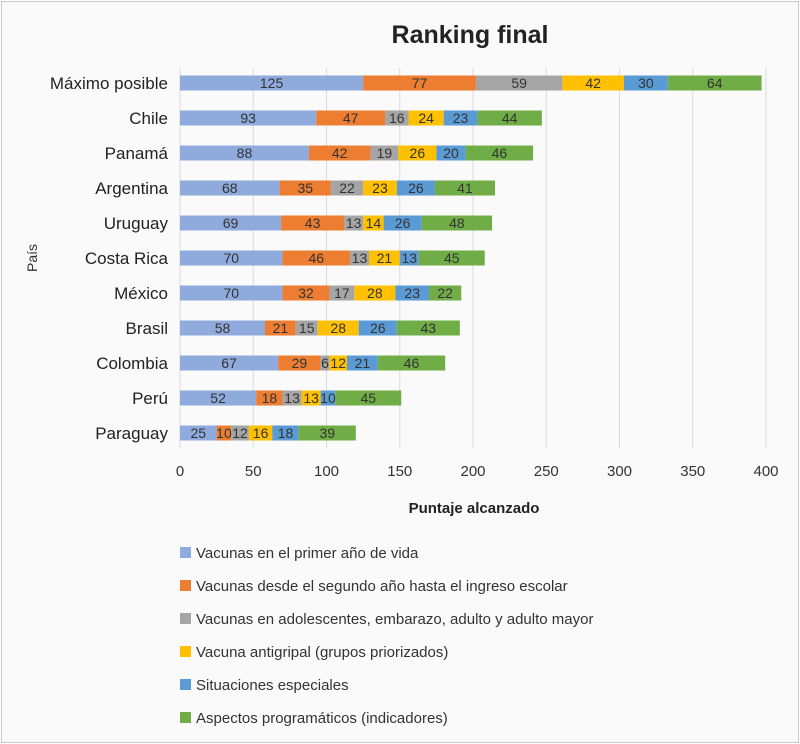 The image size is (800, 744). I want to click on x-tick-label: 350, so click(692, 471).